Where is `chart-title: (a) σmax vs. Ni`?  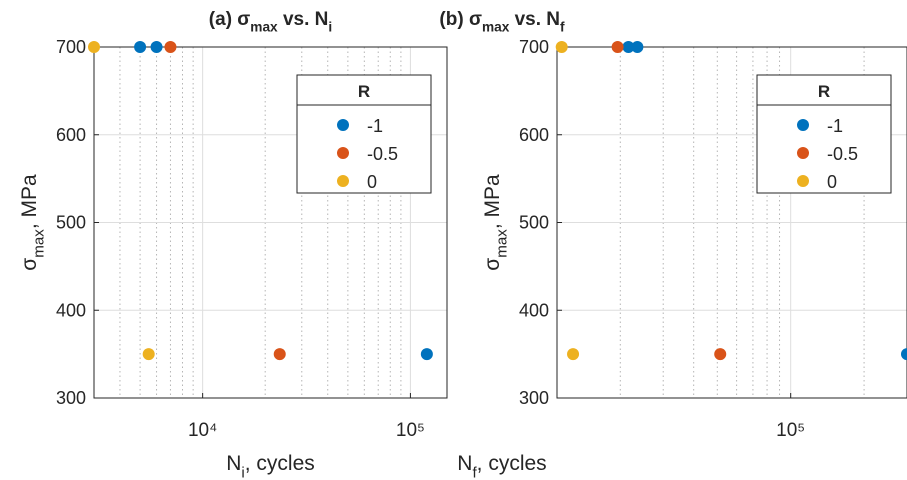
chart-title: (a) σmax vs. Ni is located at coordinates (270, 22).